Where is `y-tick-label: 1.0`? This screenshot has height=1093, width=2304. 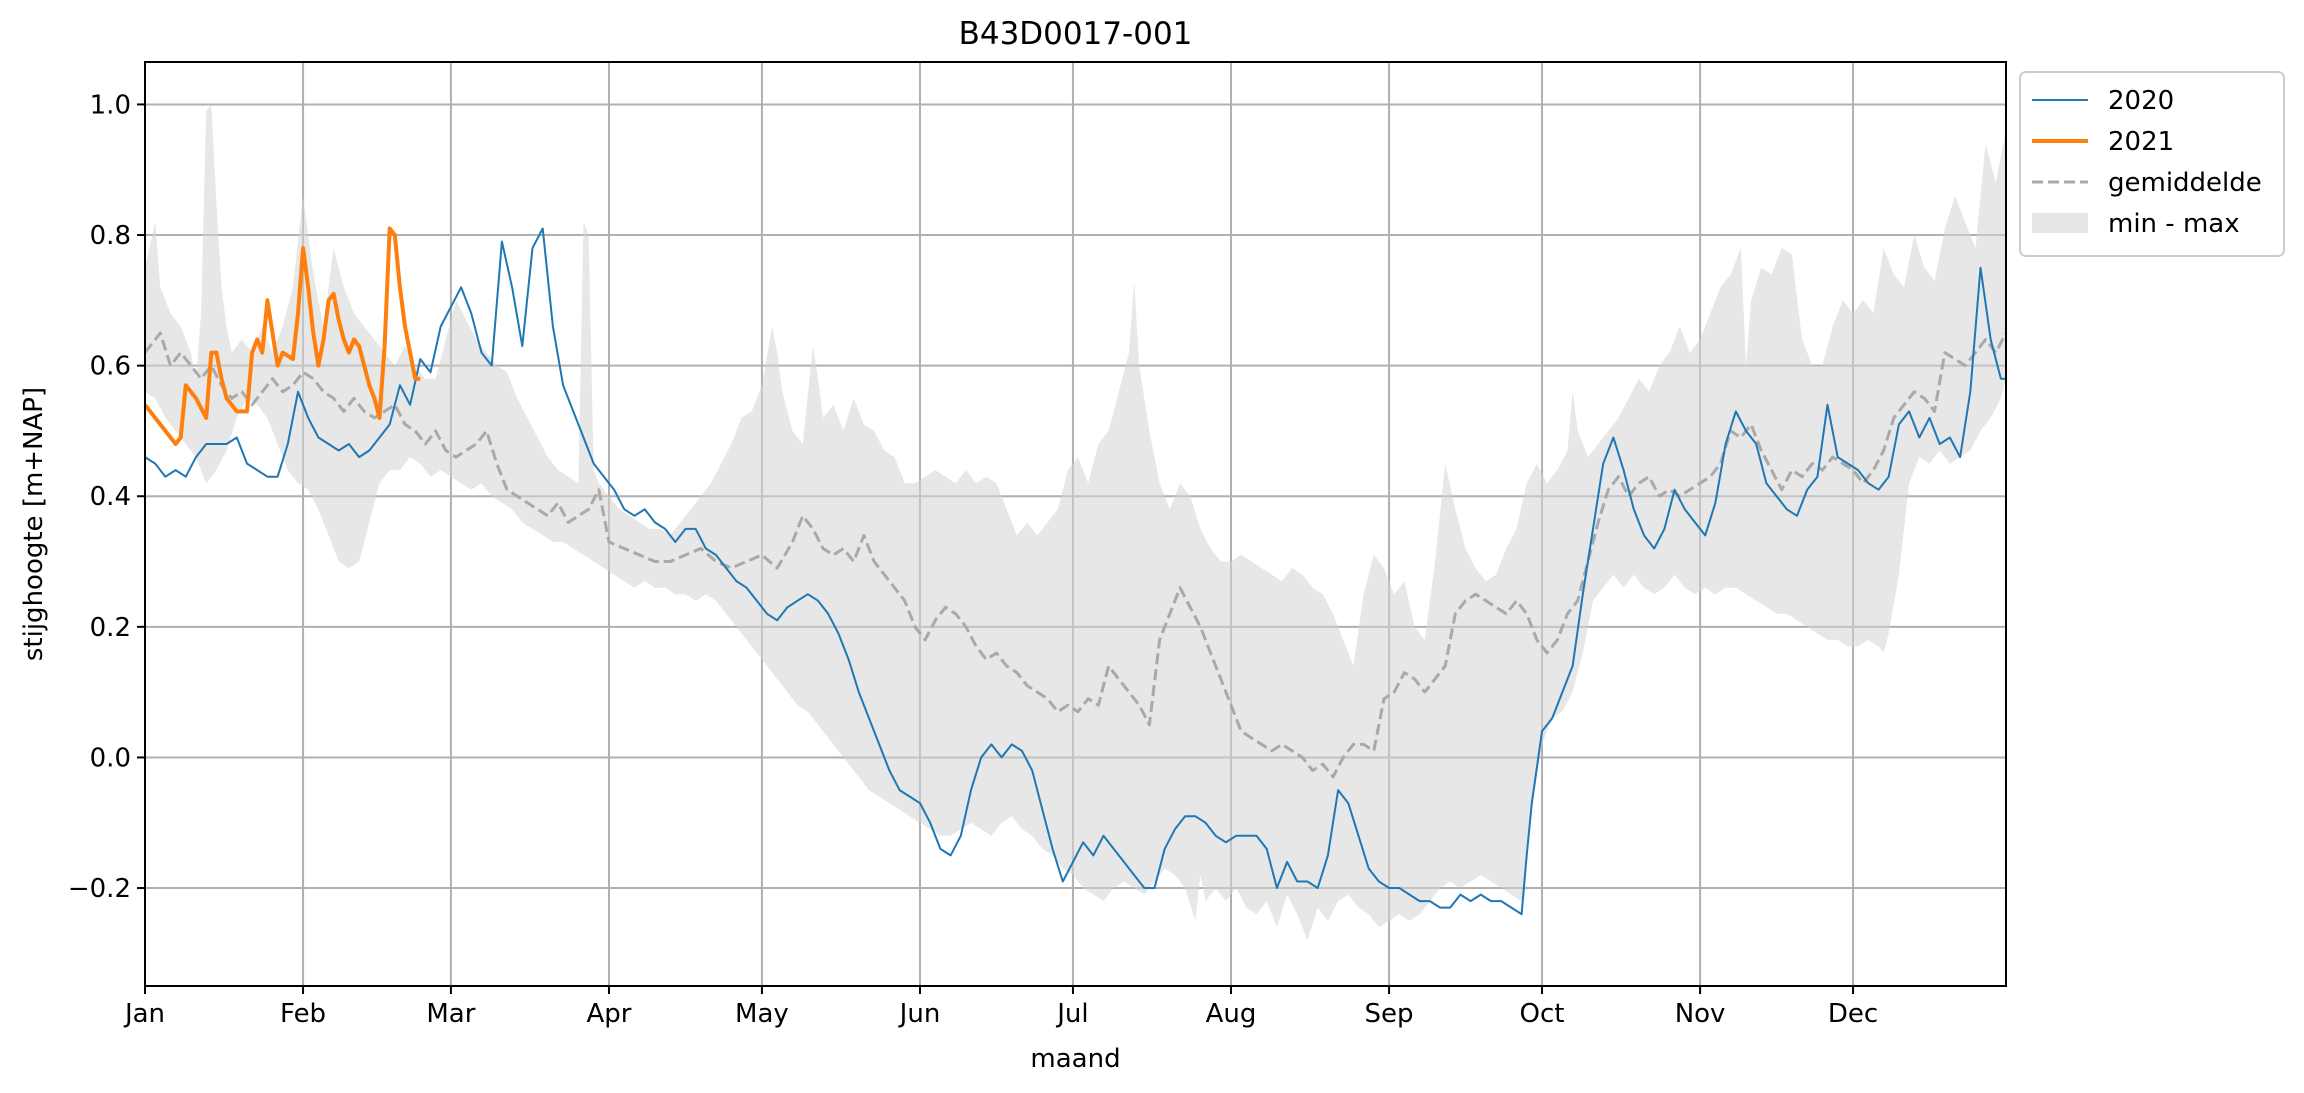
y-tick-label: 1.0 is located at coordinates (110, 105).